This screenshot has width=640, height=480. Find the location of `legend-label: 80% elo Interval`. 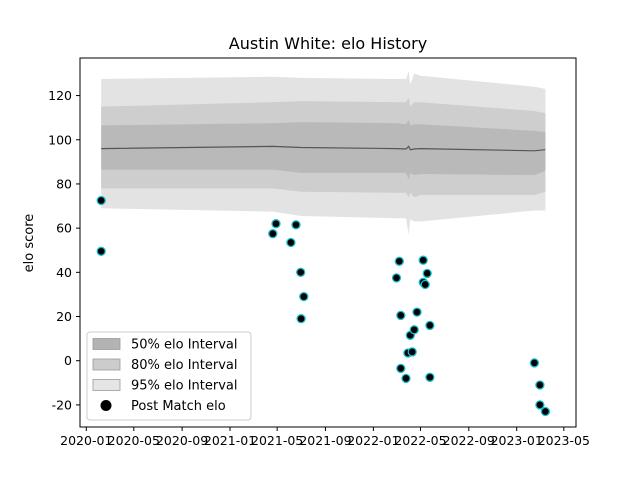

legend-label: 80% elo Interval is located at coordinates (184, 365).